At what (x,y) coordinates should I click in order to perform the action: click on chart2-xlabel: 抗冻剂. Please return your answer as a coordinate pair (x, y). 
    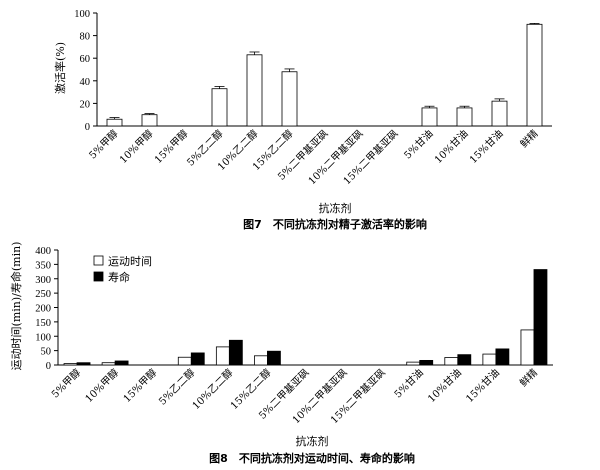
    Looking at the image, I should click on (312, 441).